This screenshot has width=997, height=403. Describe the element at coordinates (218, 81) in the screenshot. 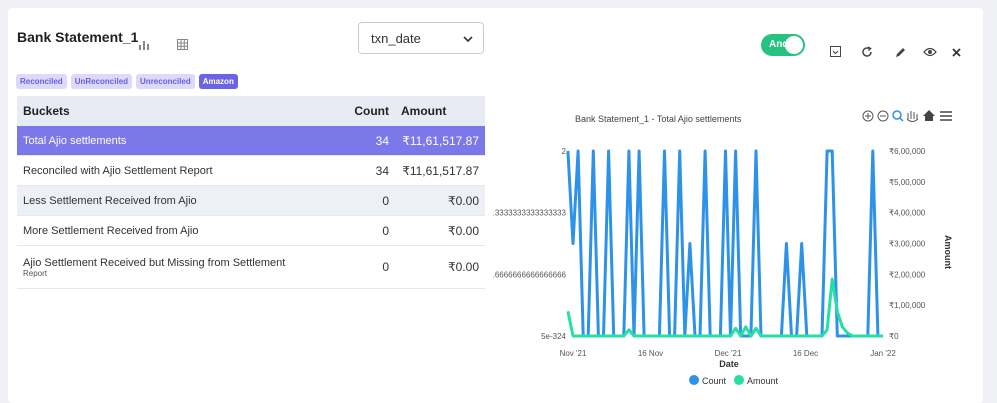

I see `tag-amazon: Amazon` at that location.